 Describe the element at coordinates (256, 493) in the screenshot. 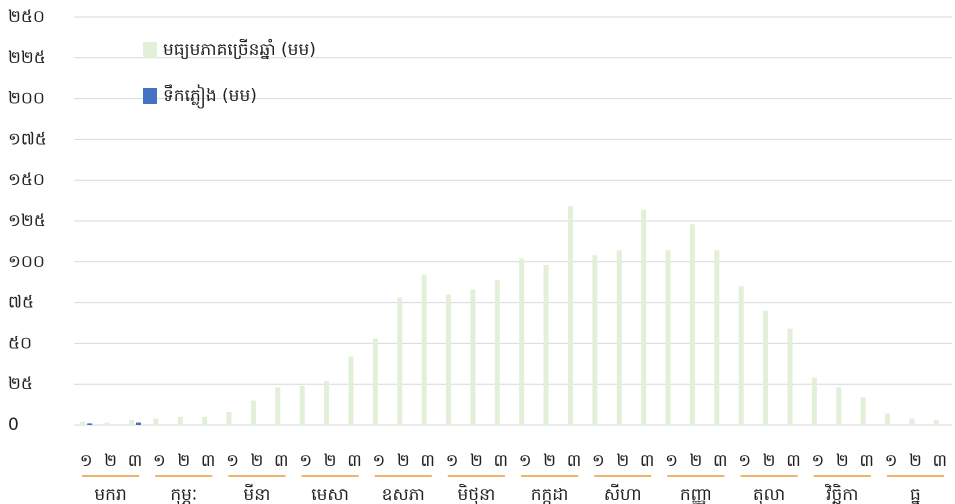

I see `month-label: មីនា` at that location.